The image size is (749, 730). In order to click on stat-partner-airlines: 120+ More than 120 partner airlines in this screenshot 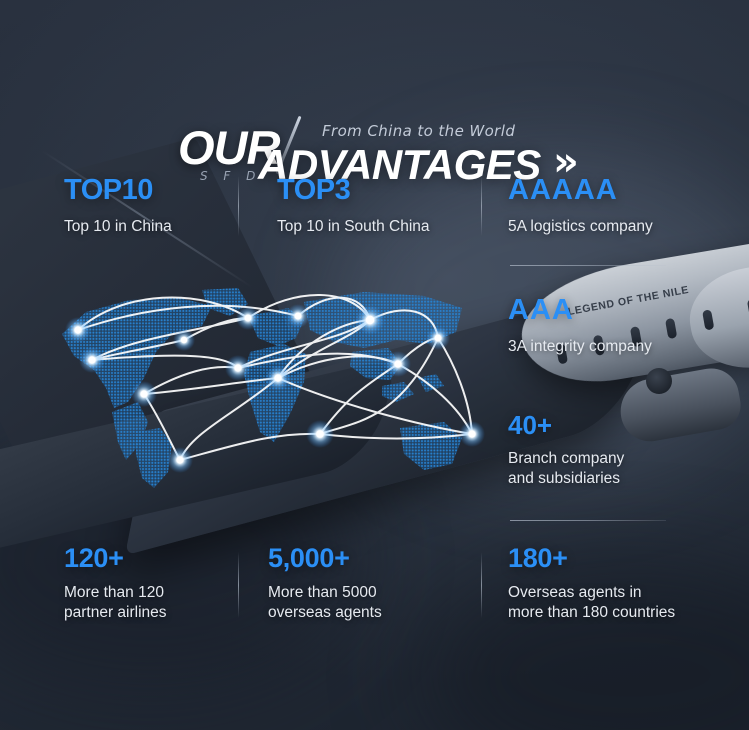, I will do `click(115, 584)`.